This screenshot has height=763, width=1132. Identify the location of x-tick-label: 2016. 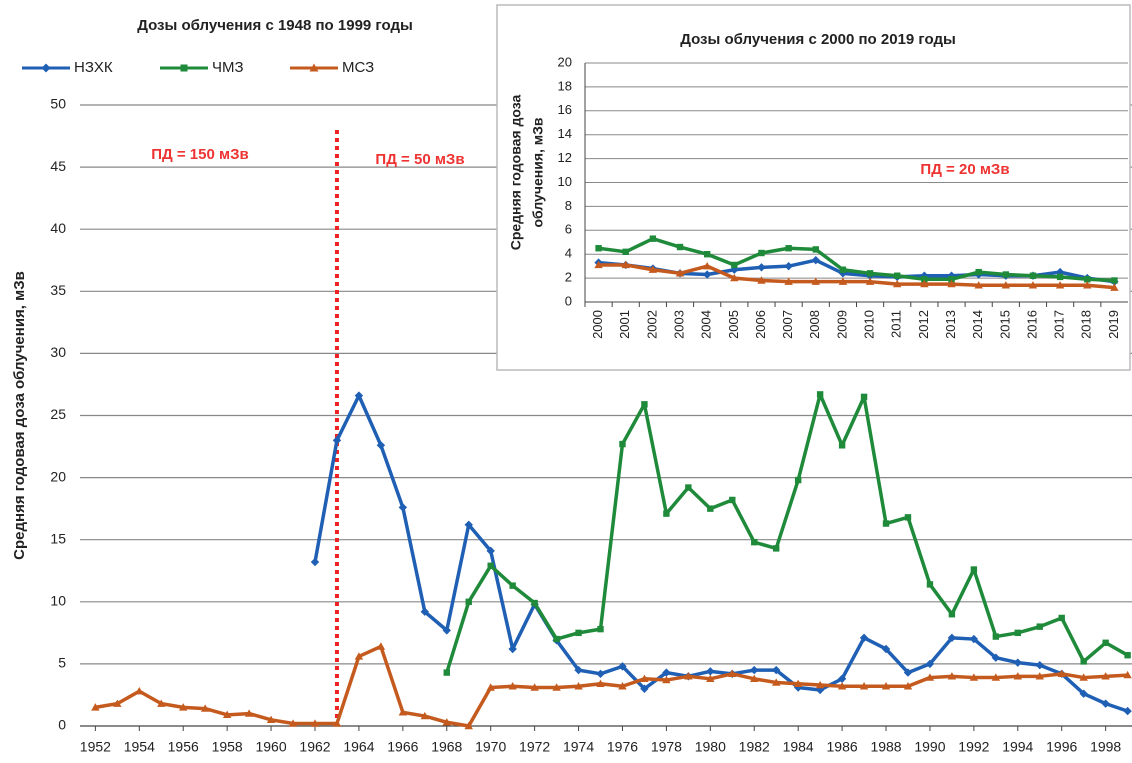
(1031, 324).